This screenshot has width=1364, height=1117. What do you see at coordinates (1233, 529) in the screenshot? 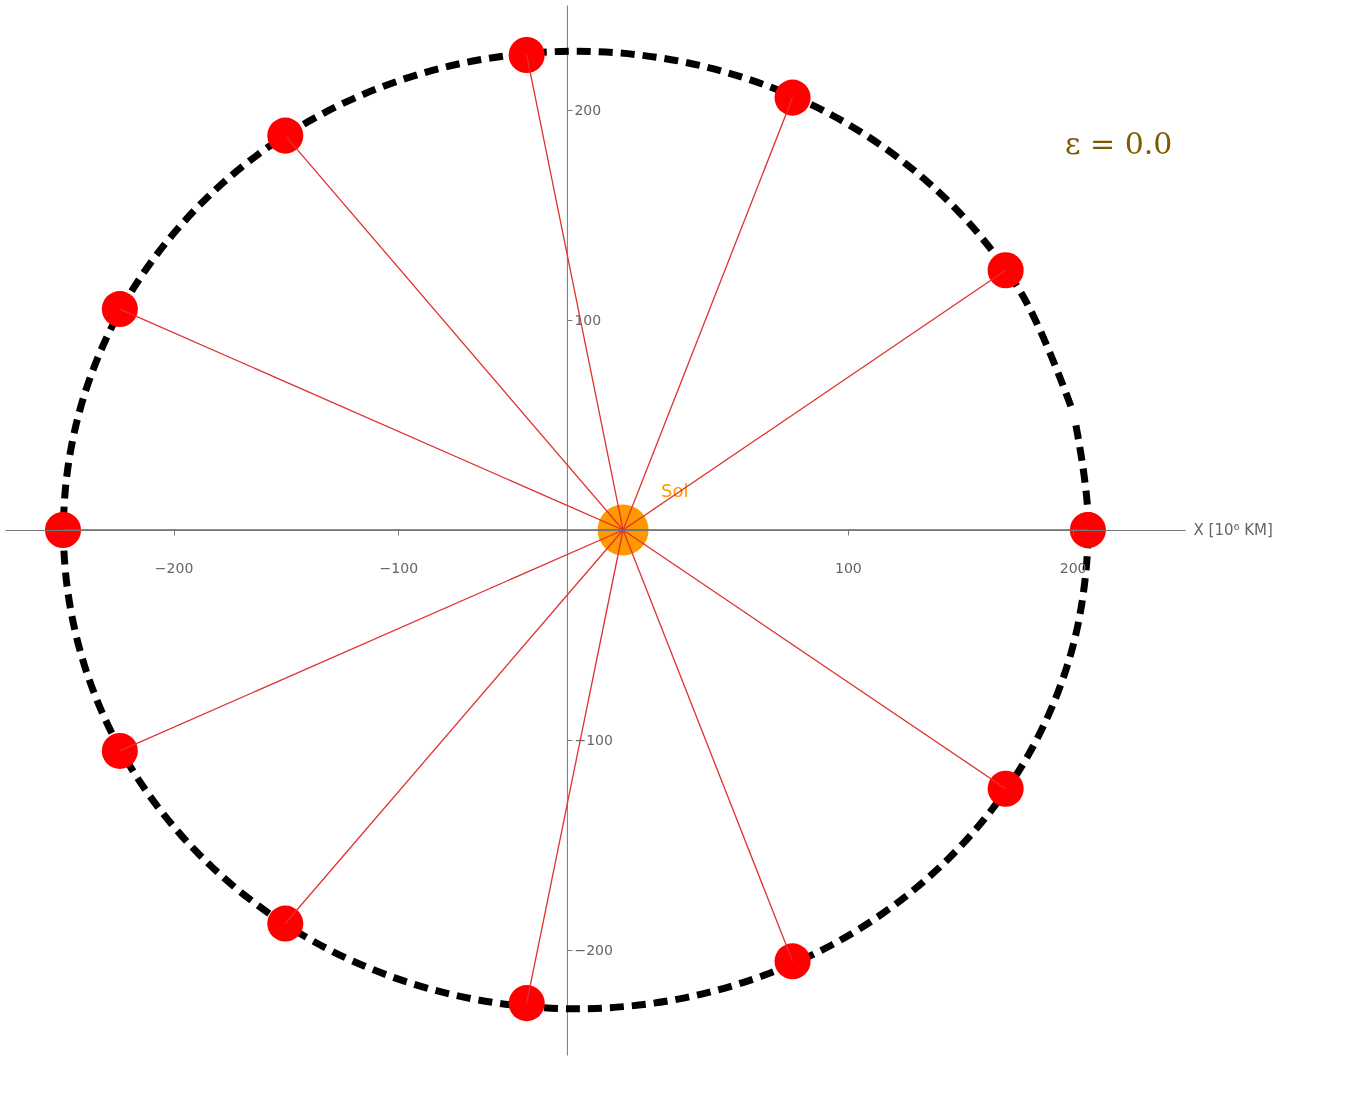
I see `x-axis-title: X [10⁶ KM]` at bounding box center [1233, 529].